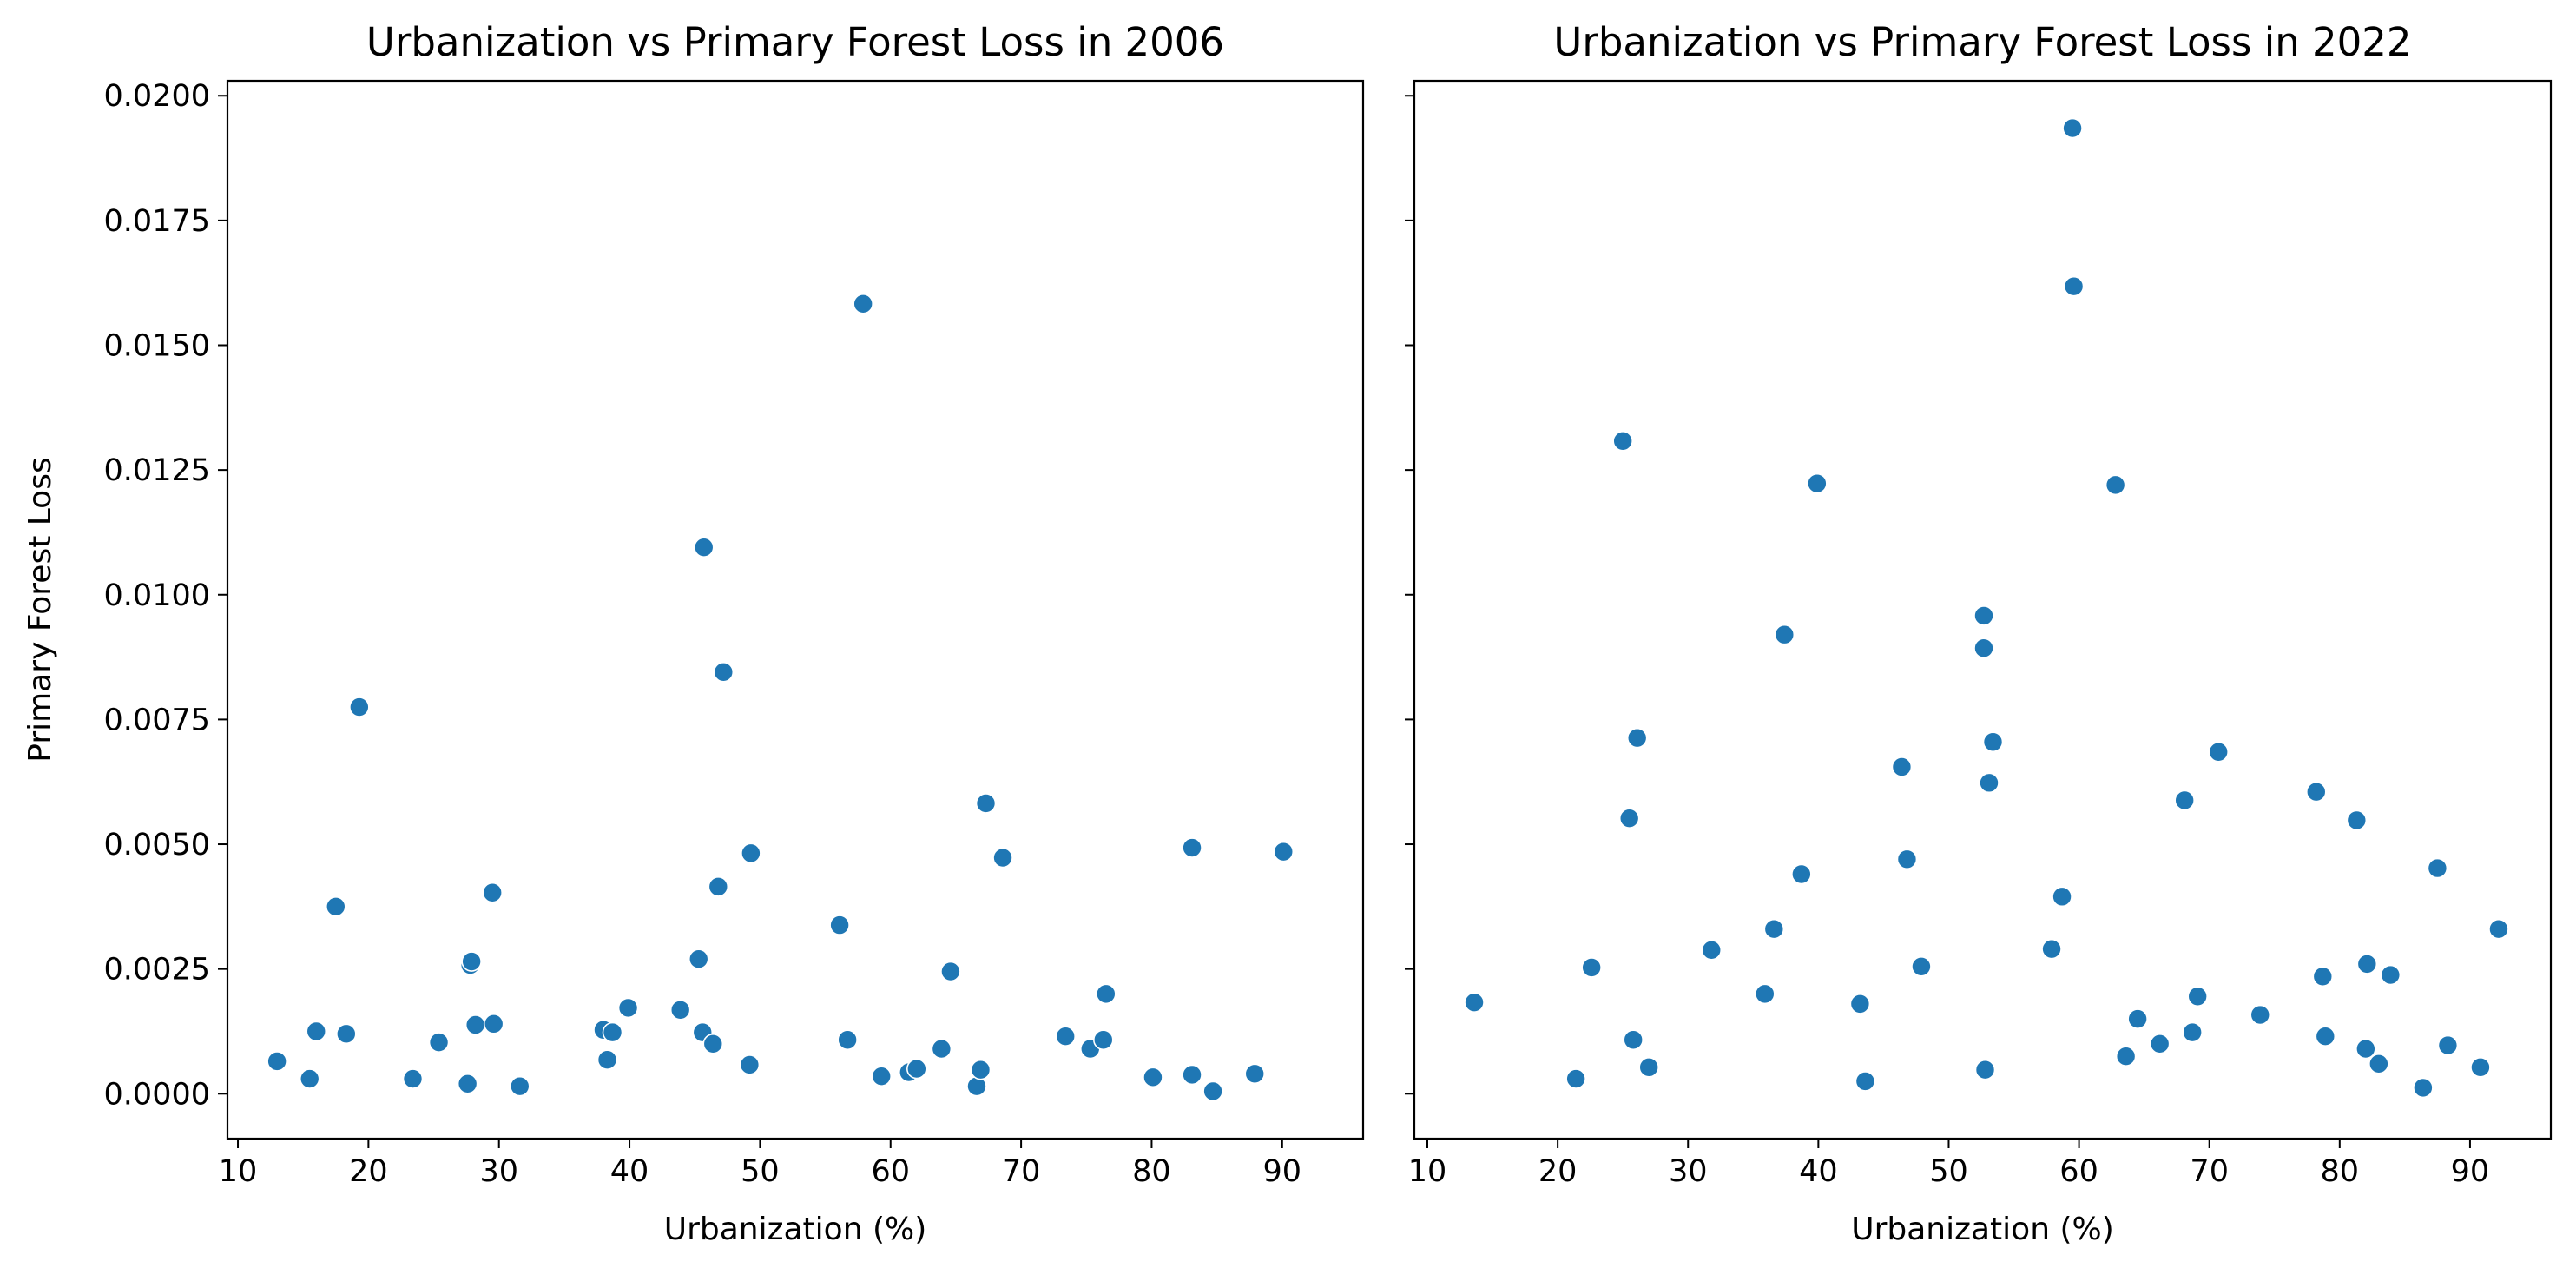 The height and width of the screenshot is (1275, 2576). What do you see at coordinates (157, 595) in the screenshot?
I see `y-tick-label: 0.0100` at bounding box center [157, 595].